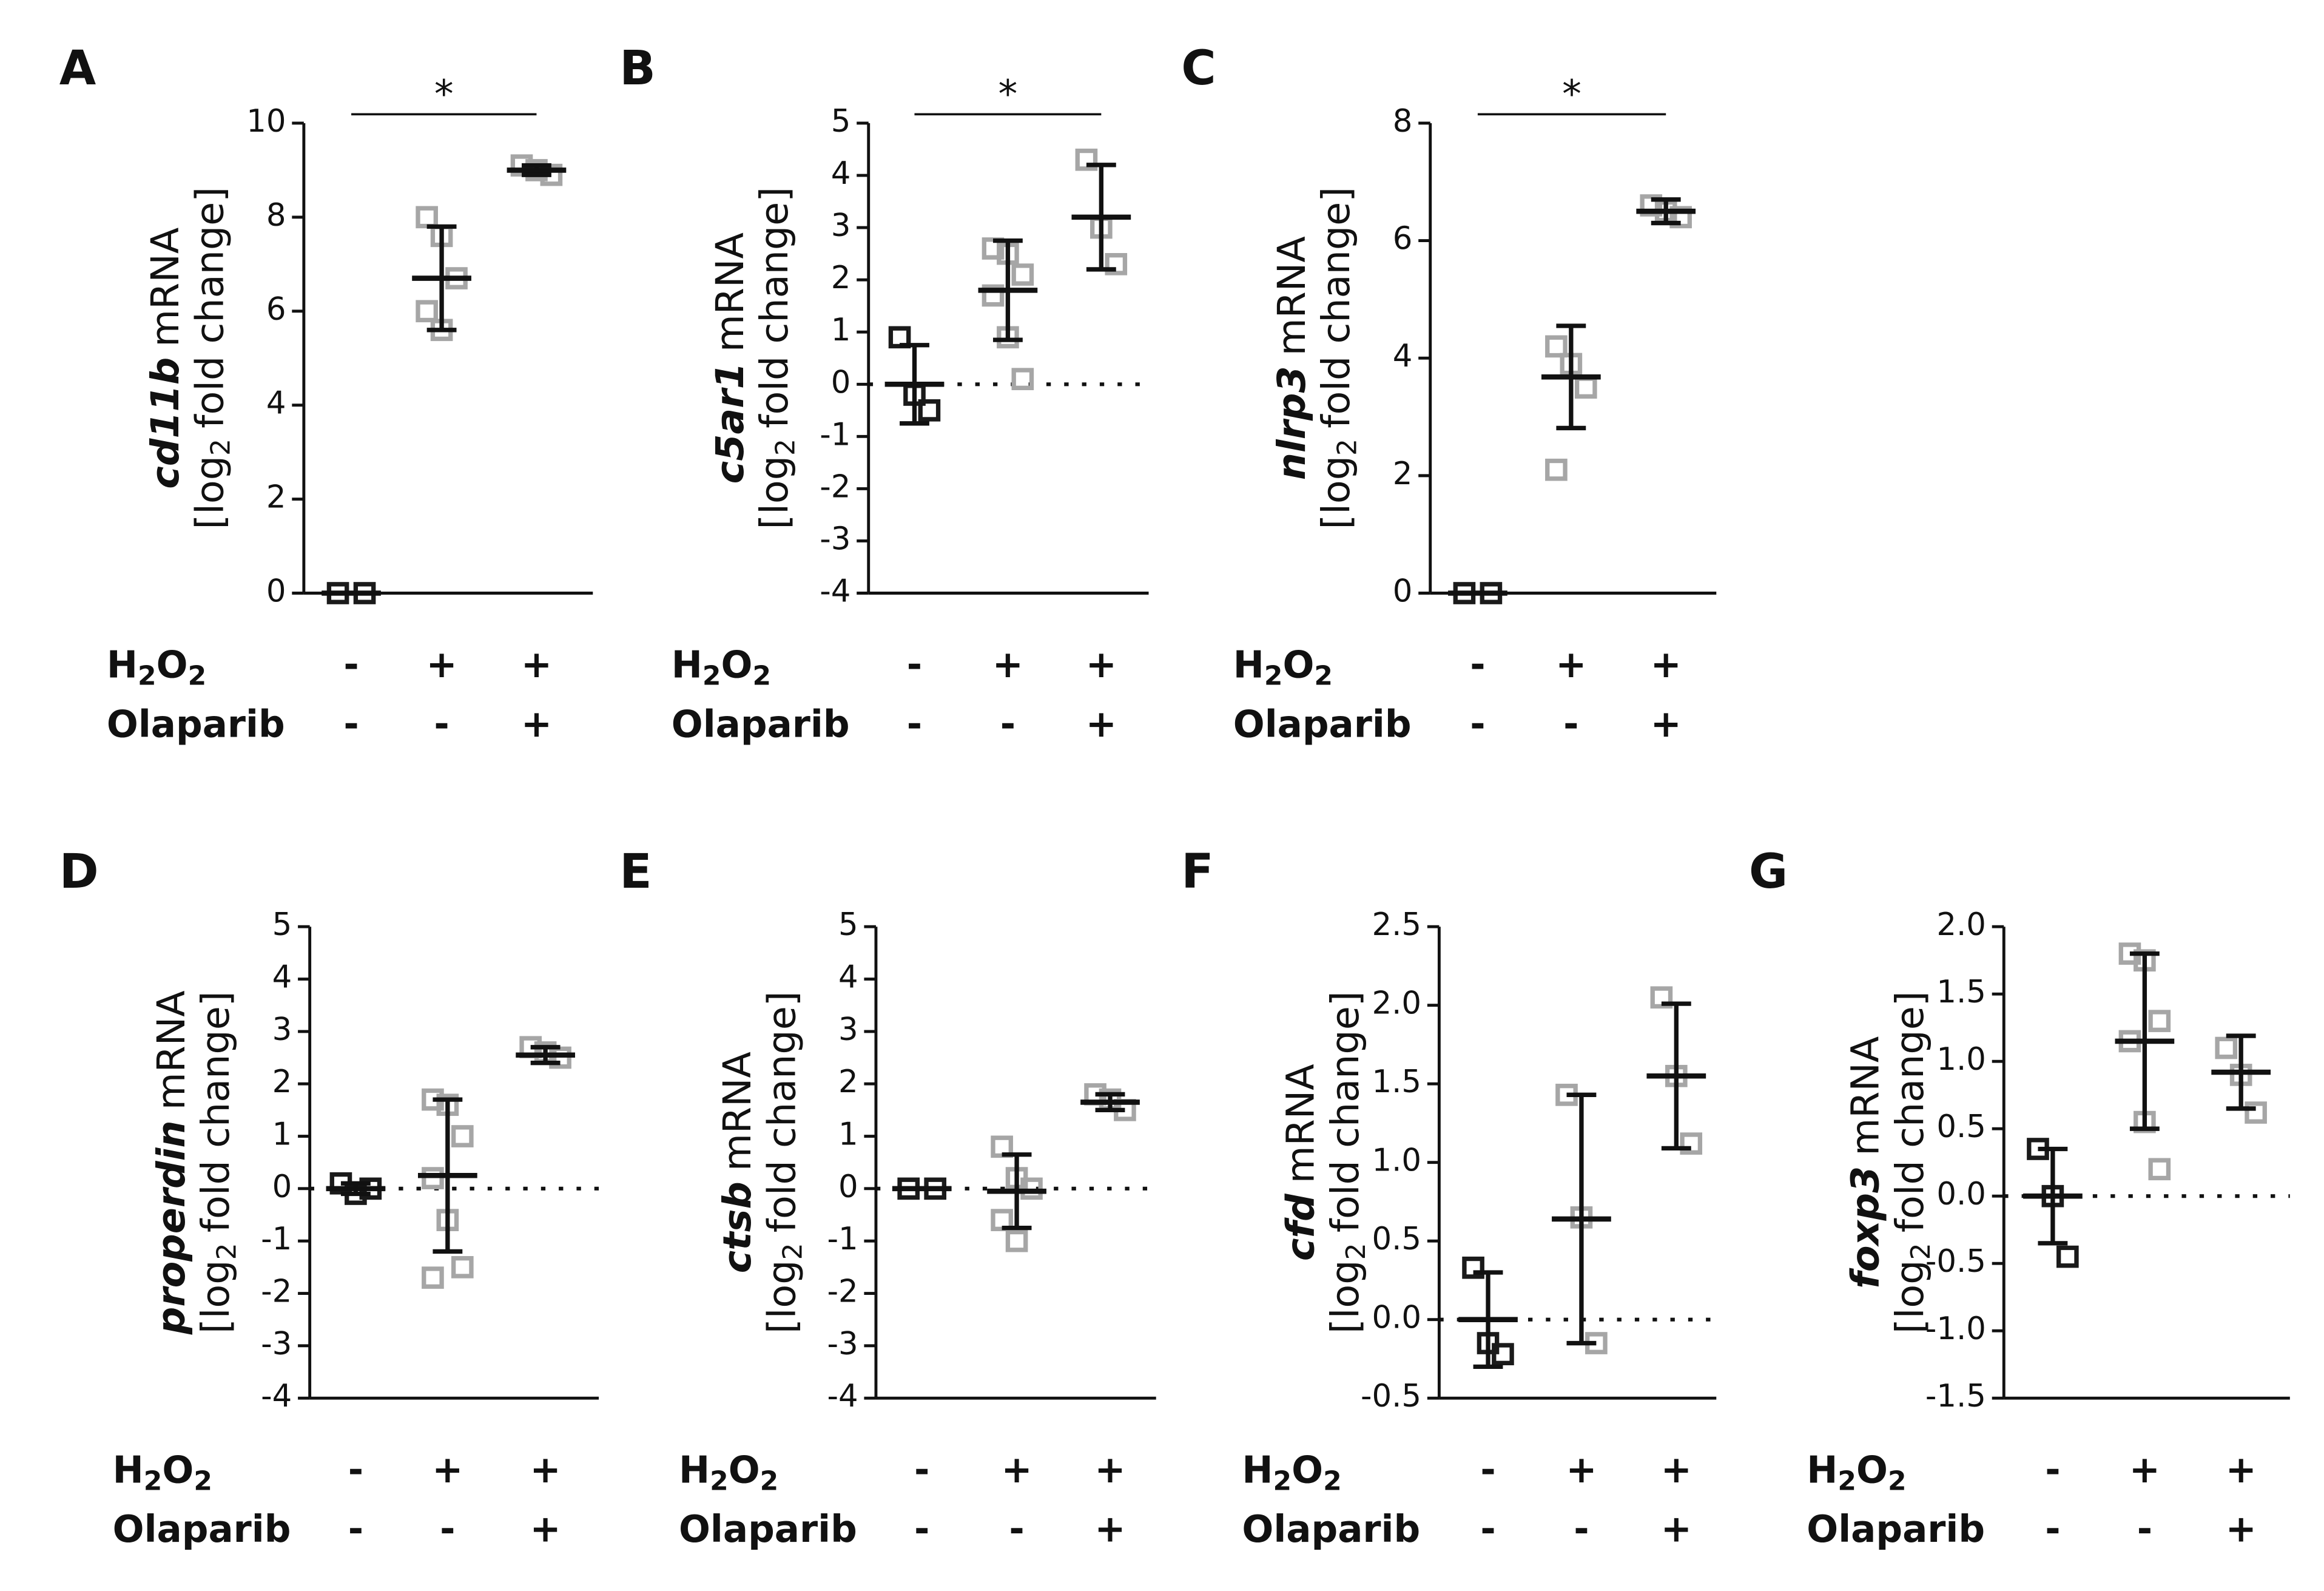 This screenshot has height=1591, width=2324. I want to click on y-tick-label: 6, so click(276, 309).